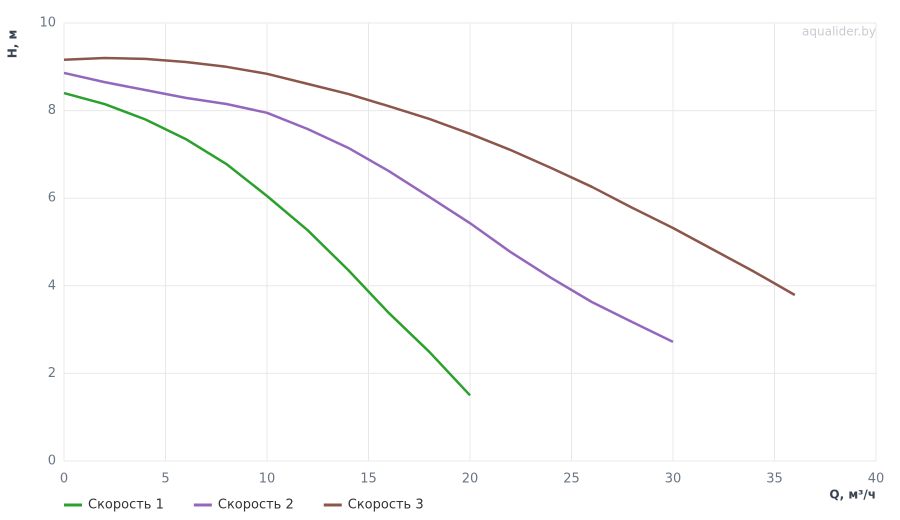  What do you see at coordinates (267, 479) in the screenshot?
I see `x-tick-label: 10` at bounding box center [267, 479].